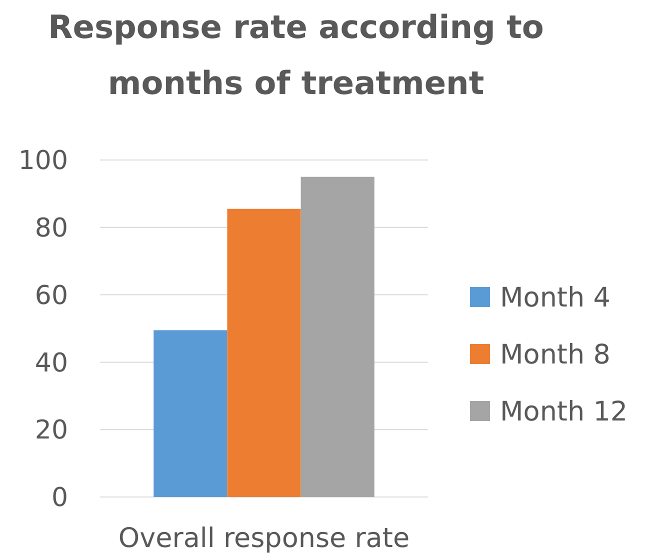 The height and width of the screenshot is (560, 648). What do you see at coordinates (43, 161) in the screenshot?
I see `y-tick-label: 100` at bounding box center [43, 161].